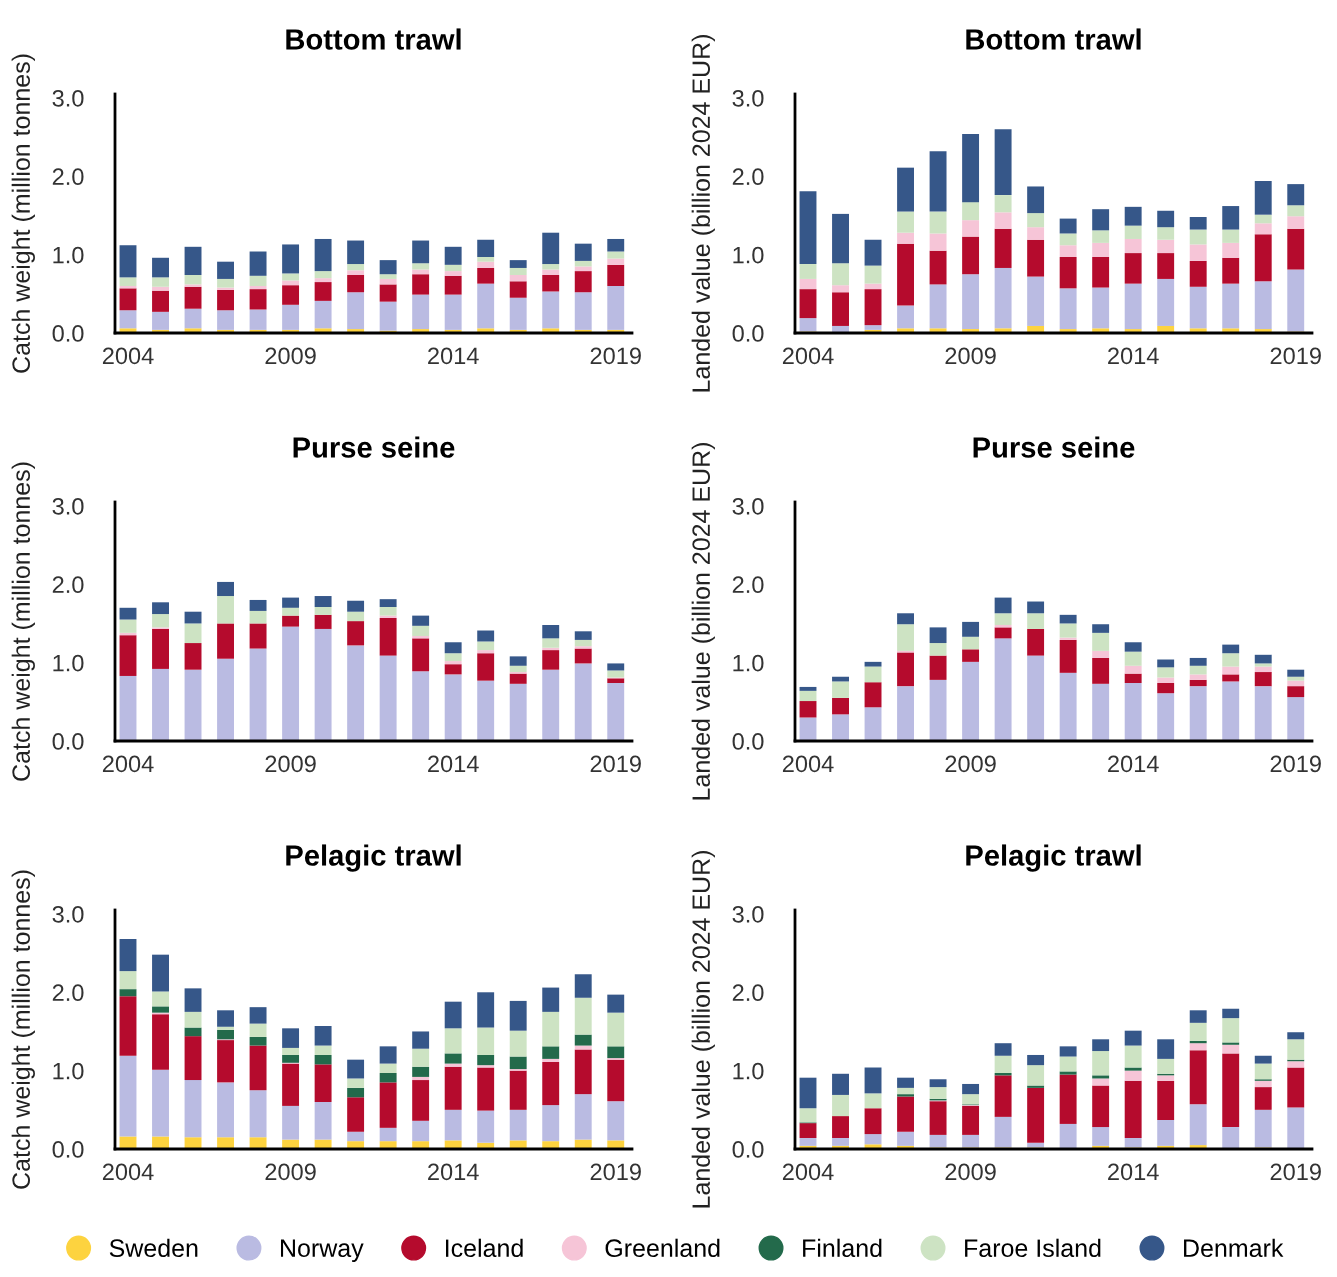 This screenshot has width=1337, height=1277. I want to click on legend-label: Iceland, so click(484, 1248).